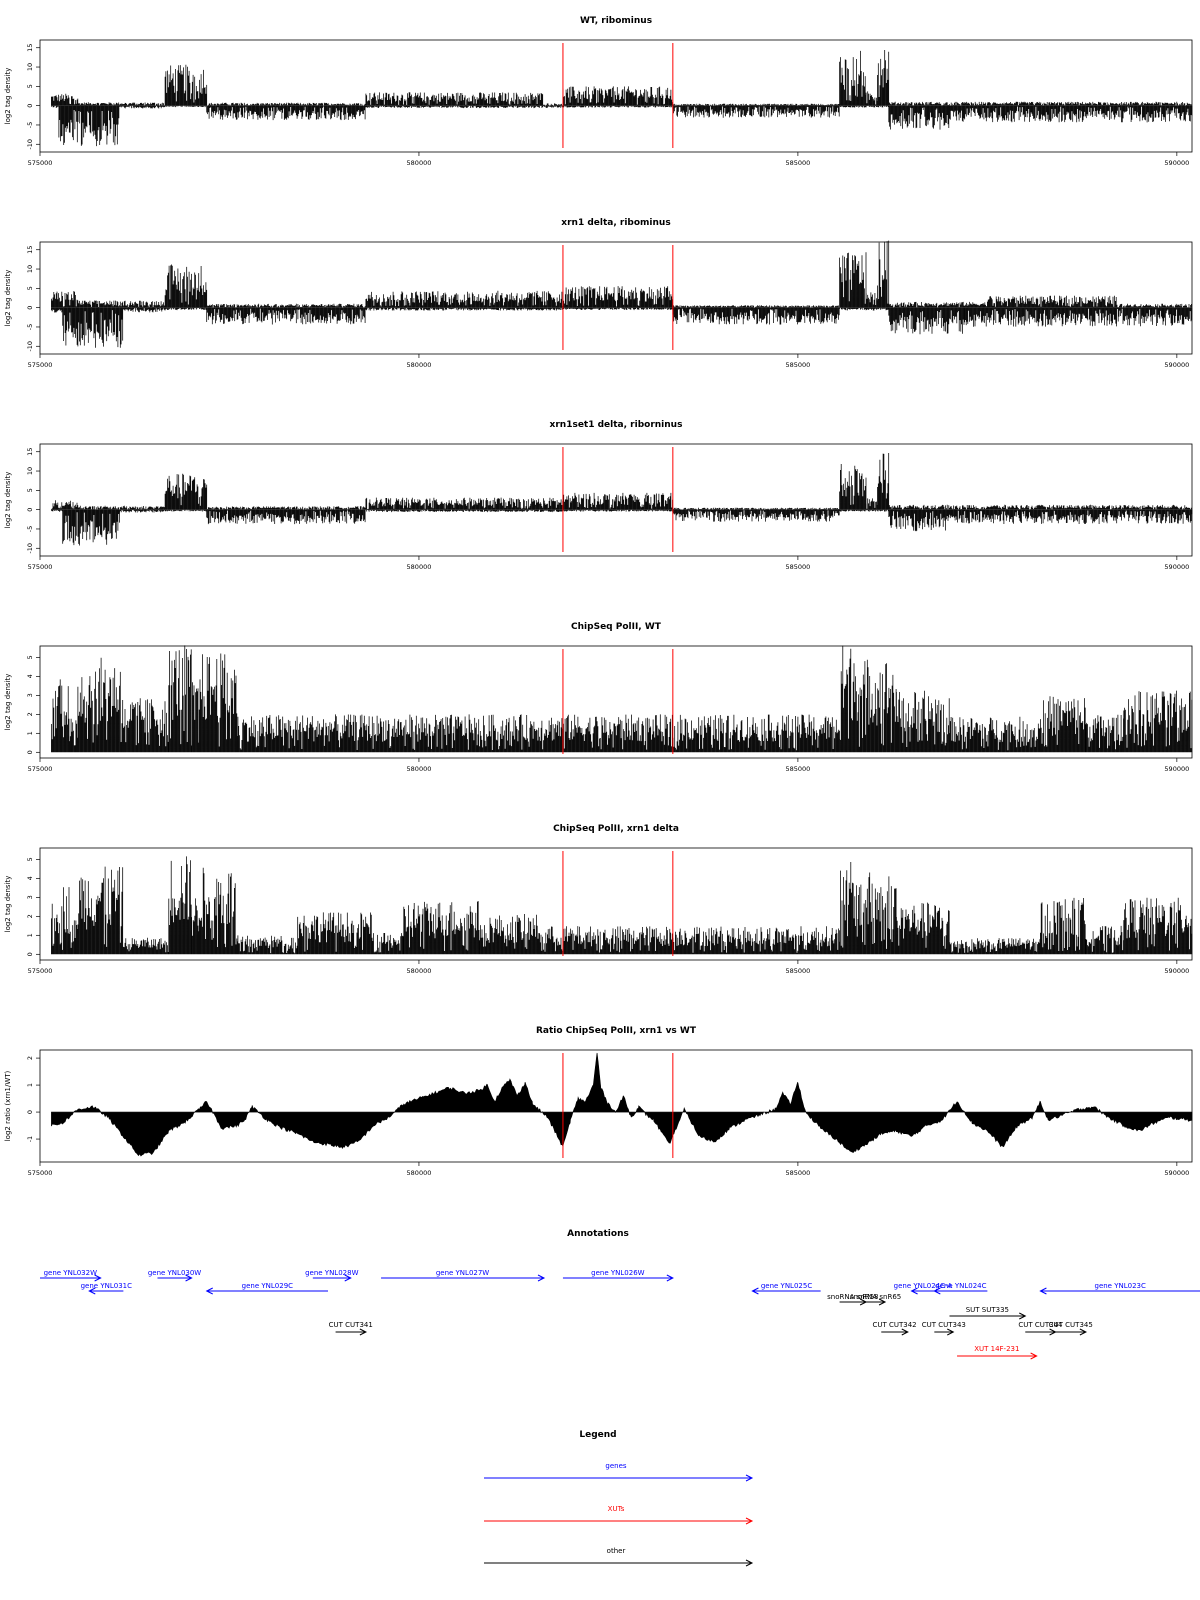 Image resolution: width=1200 pixels, height=1600 pixels. What do you see at coordinates (30, 676) in the screenshot?
I see `y-tick-label: 4` at bounding box center [30, 676].